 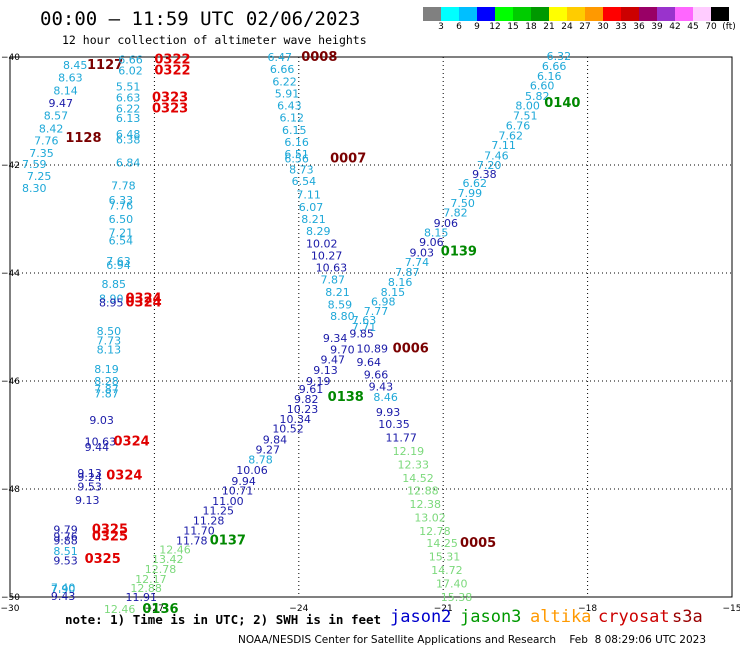 I want to click on pass-time-label: 0006, so click(x=411, y=349).